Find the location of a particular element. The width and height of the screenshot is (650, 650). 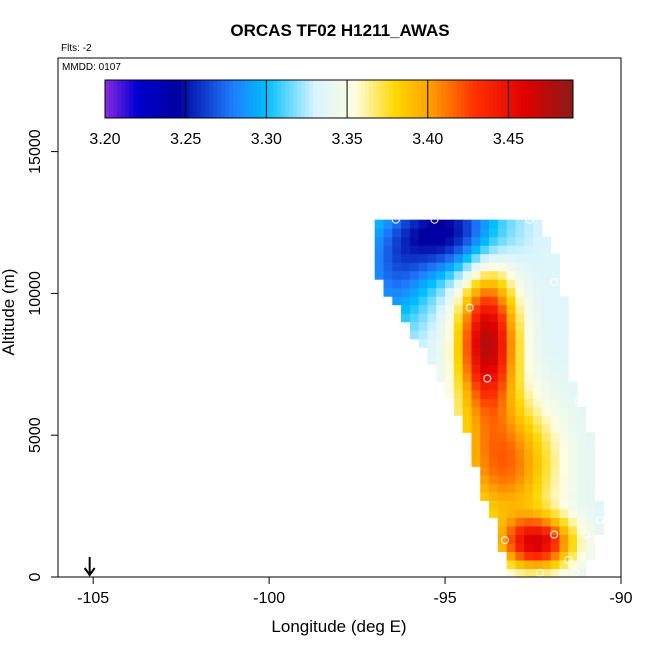

y-tick-label: 10000 is located at coordinates (35, 293).